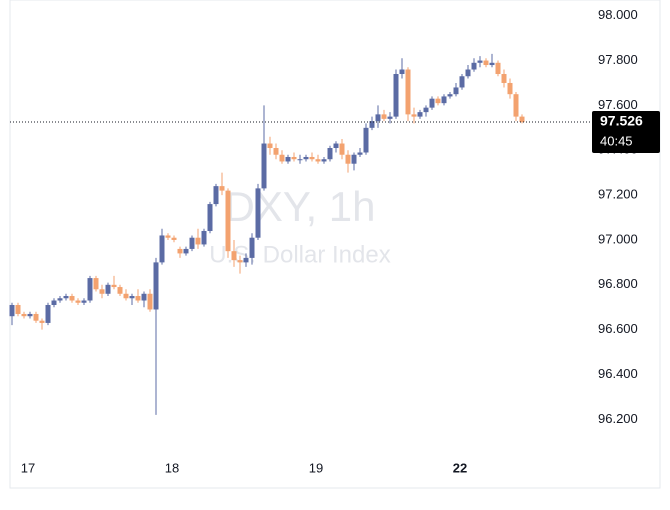  What do you see at coordinates (618, 418) in the screenshot?
I see `y-tick-label: 96.200` at bounding box center [618, 418].